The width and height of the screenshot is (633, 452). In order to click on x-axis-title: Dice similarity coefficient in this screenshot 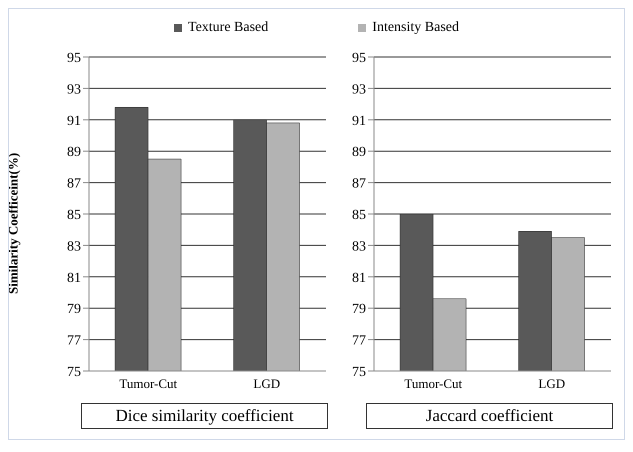, I will do `click(204, 416)`.